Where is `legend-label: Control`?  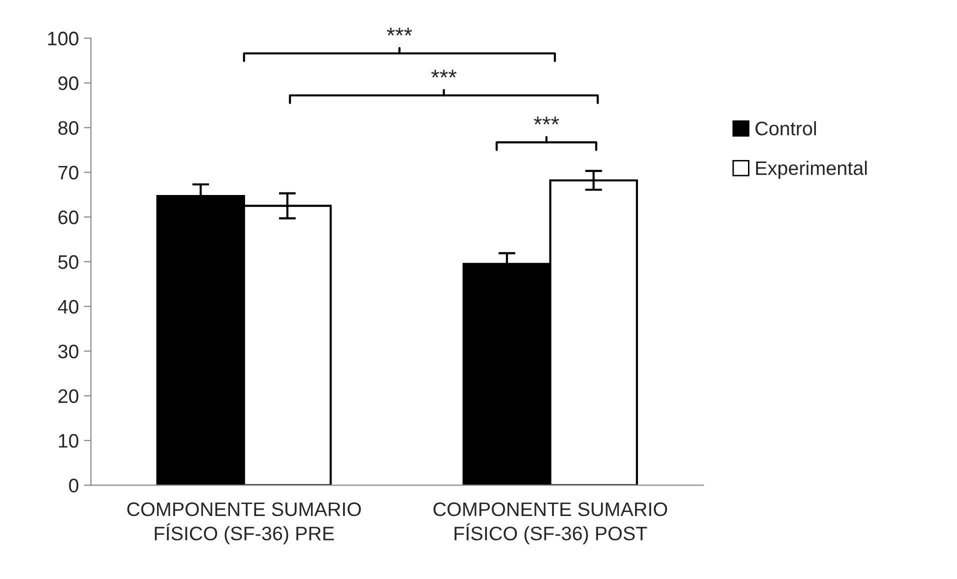 legend-label: Control is located at coordinates (786, 128).